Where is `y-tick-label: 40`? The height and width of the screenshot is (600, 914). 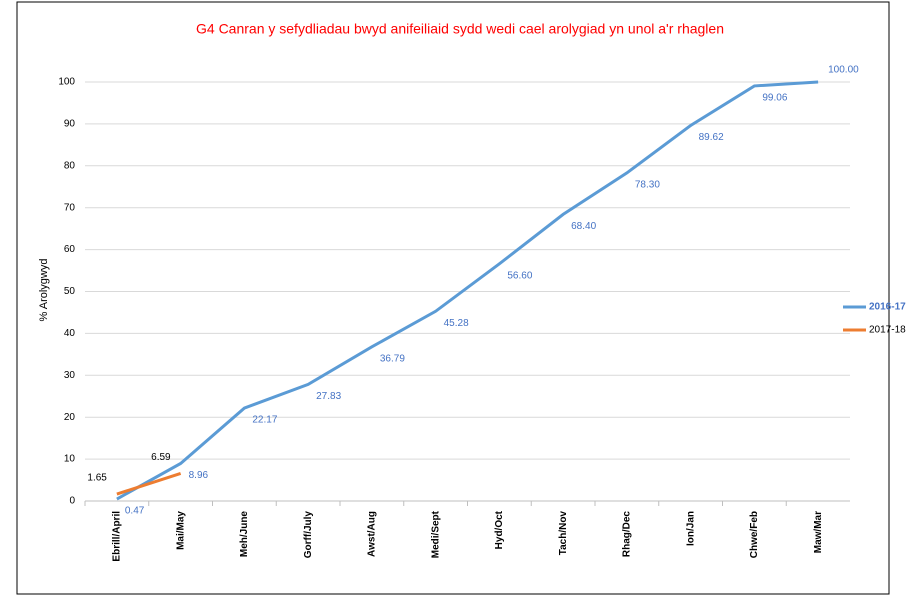
y-tick-label: 40 is located at coordinates (70, 333).